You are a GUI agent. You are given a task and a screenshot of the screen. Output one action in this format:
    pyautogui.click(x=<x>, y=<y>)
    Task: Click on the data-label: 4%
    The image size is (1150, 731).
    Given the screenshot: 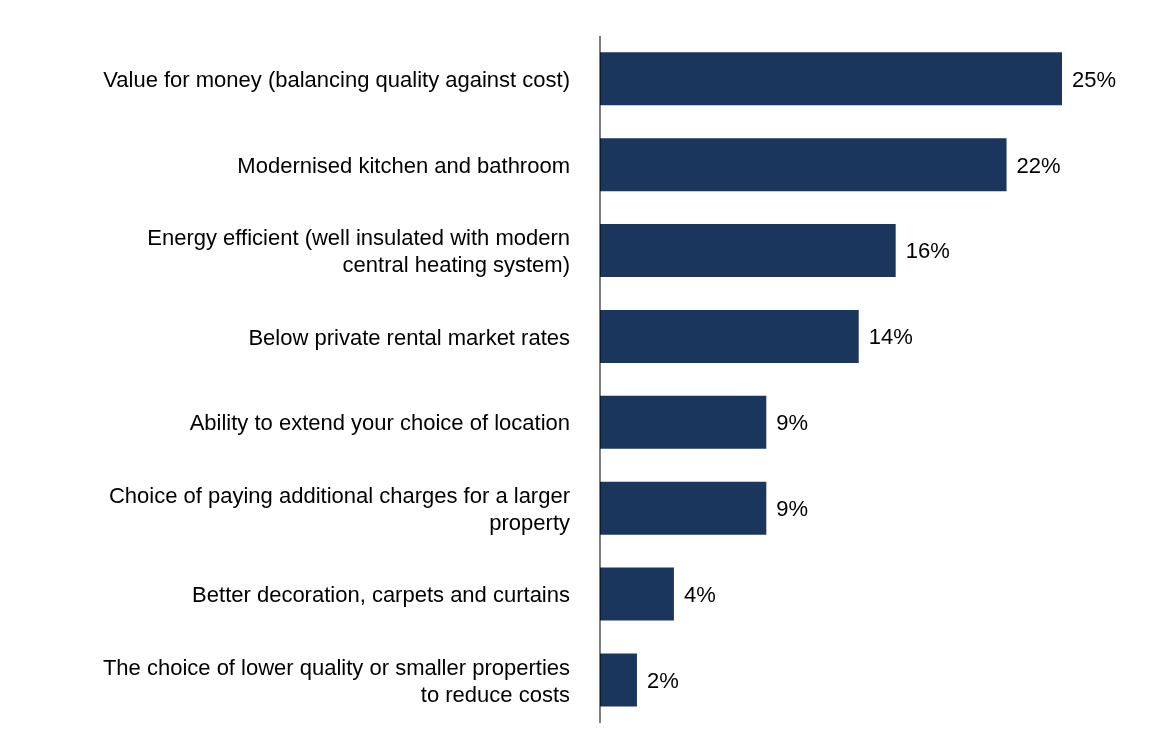 What is the action you would take?
    pyautogui.click(x=699, y=594)
    